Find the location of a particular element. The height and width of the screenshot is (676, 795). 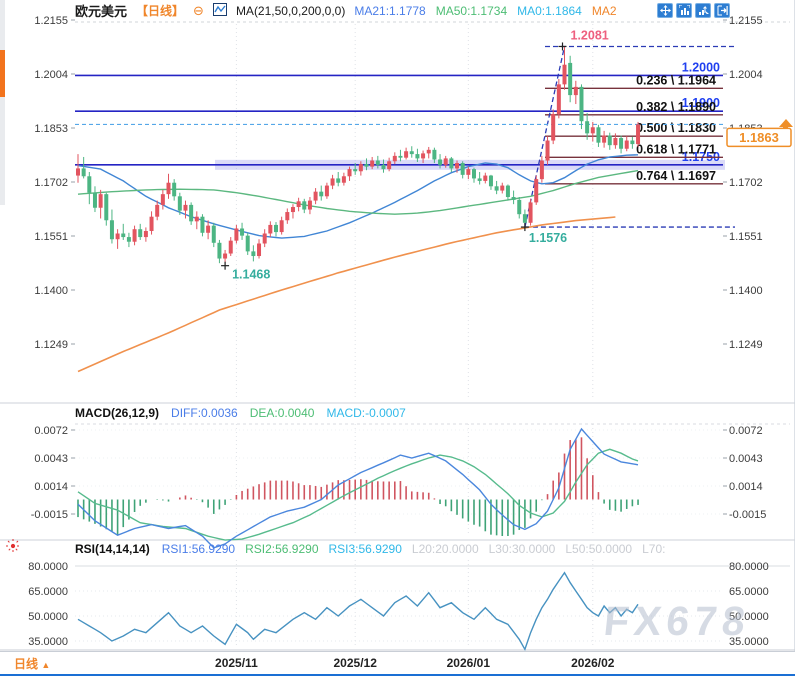

value-label: MA50:1.1734 is located at coordinates (471, 10).